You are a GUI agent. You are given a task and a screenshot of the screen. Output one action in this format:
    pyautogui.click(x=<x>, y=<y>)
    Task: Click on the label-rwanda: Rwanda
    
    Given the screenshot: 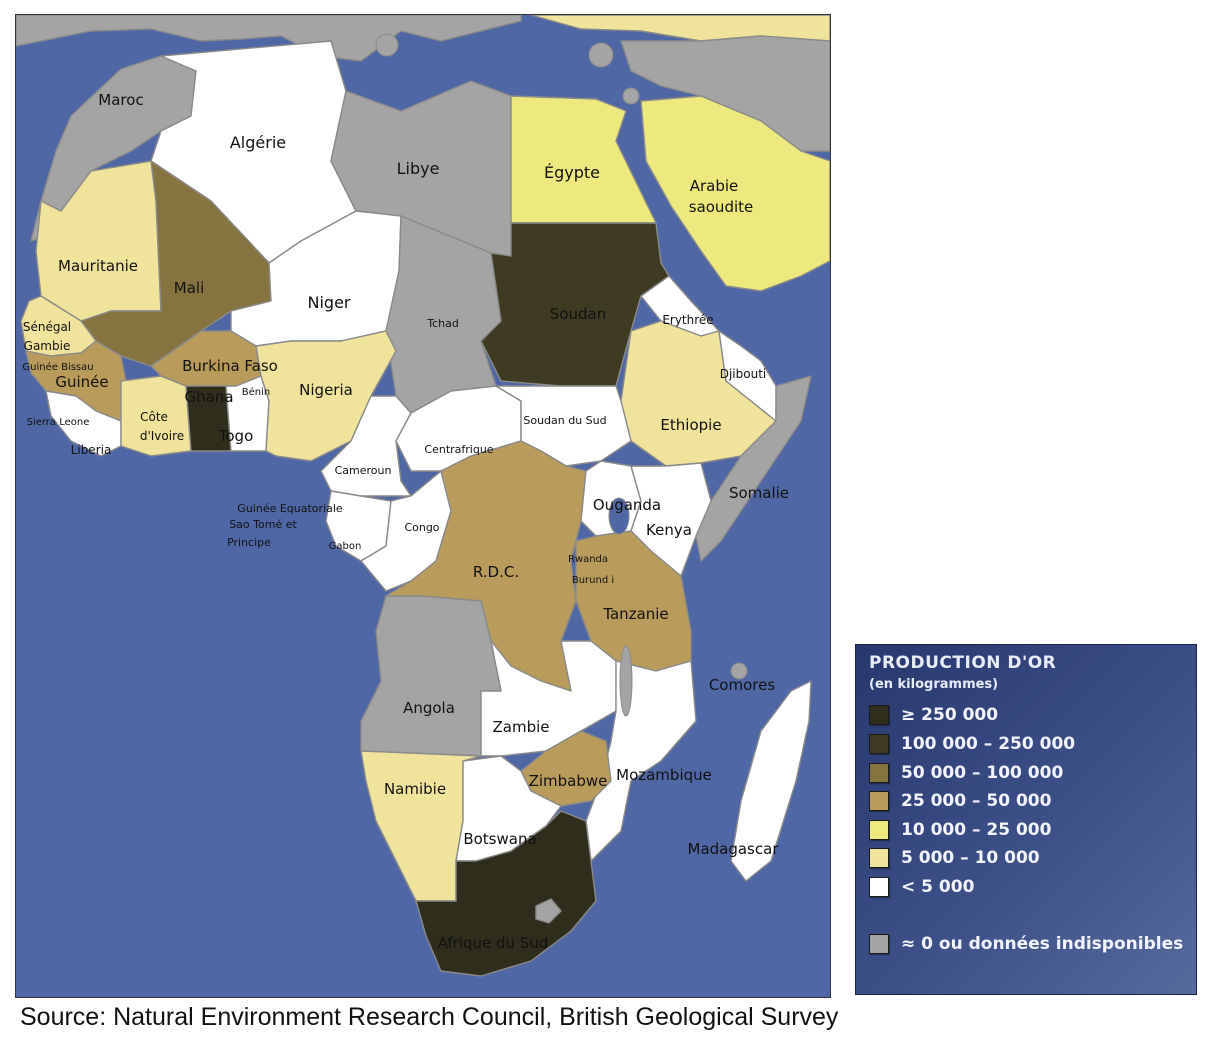 What is the action you would take?
    pyautogui.click(x=588, y=559)
    